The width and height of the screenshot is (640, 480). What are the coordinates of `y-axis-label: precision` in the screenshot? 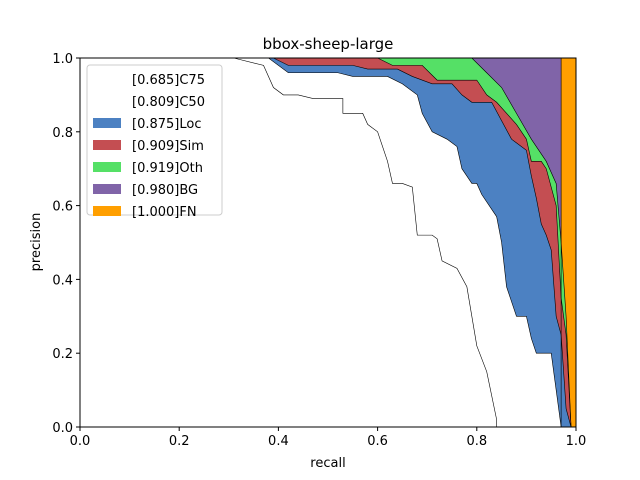 It's located at (36, 242).